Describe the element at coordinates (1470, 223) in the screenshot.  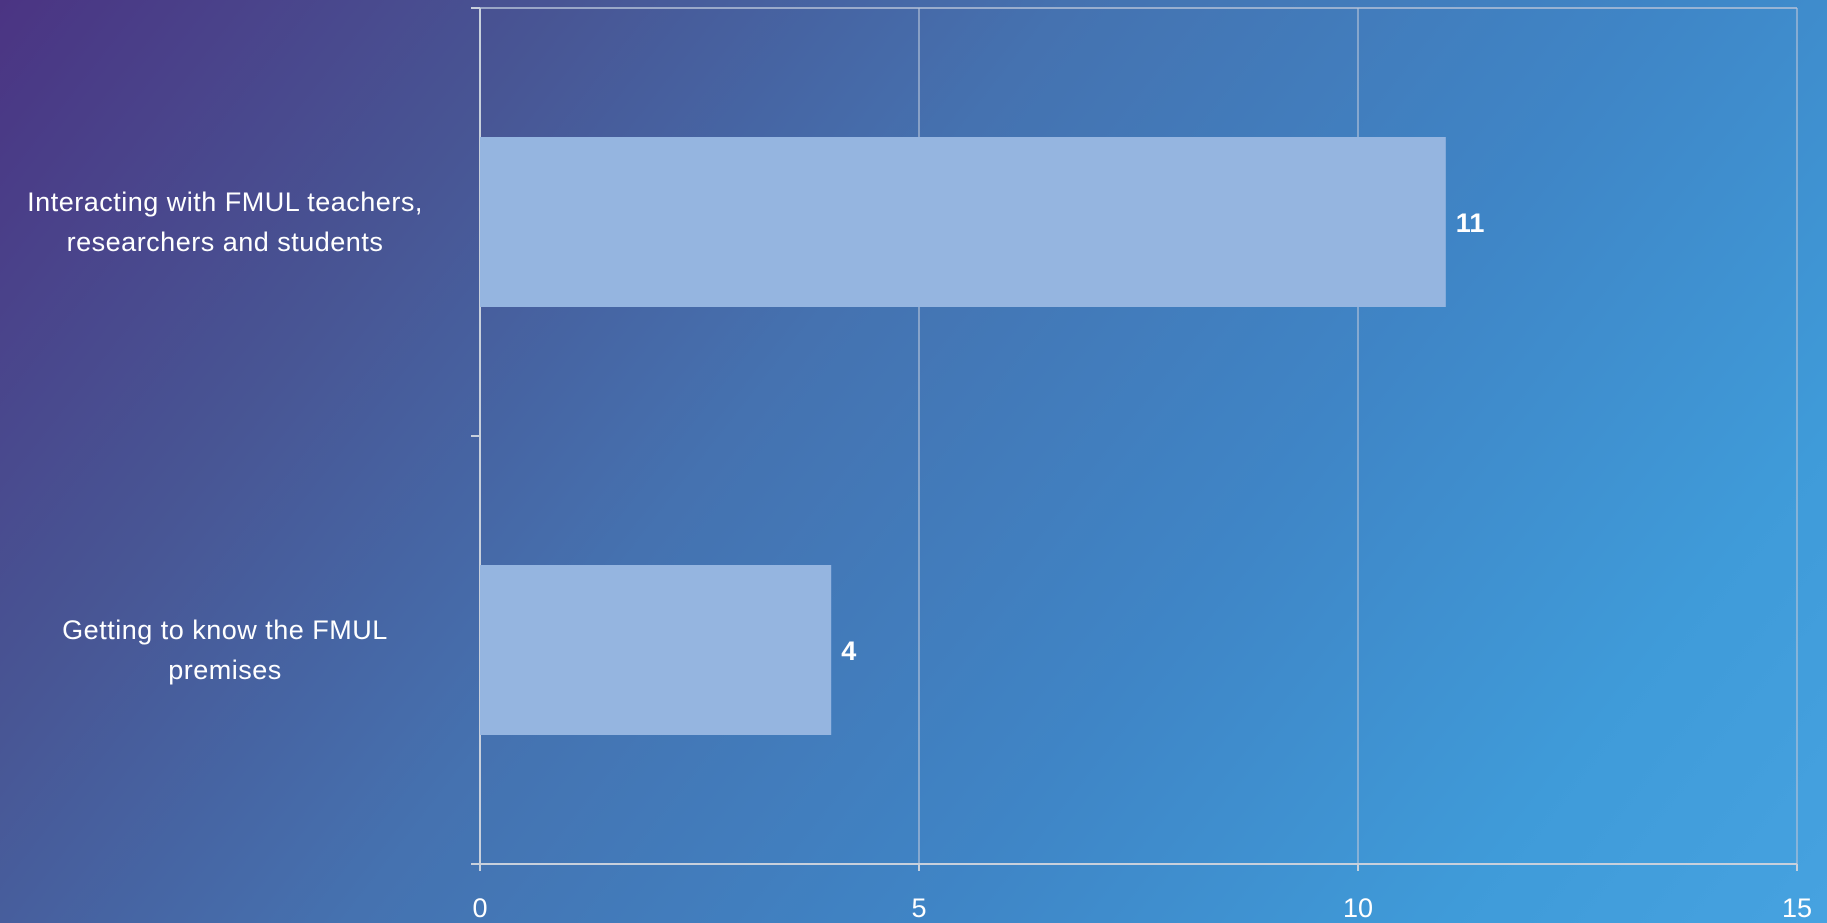
I see `data-label-1: 11` at that location.